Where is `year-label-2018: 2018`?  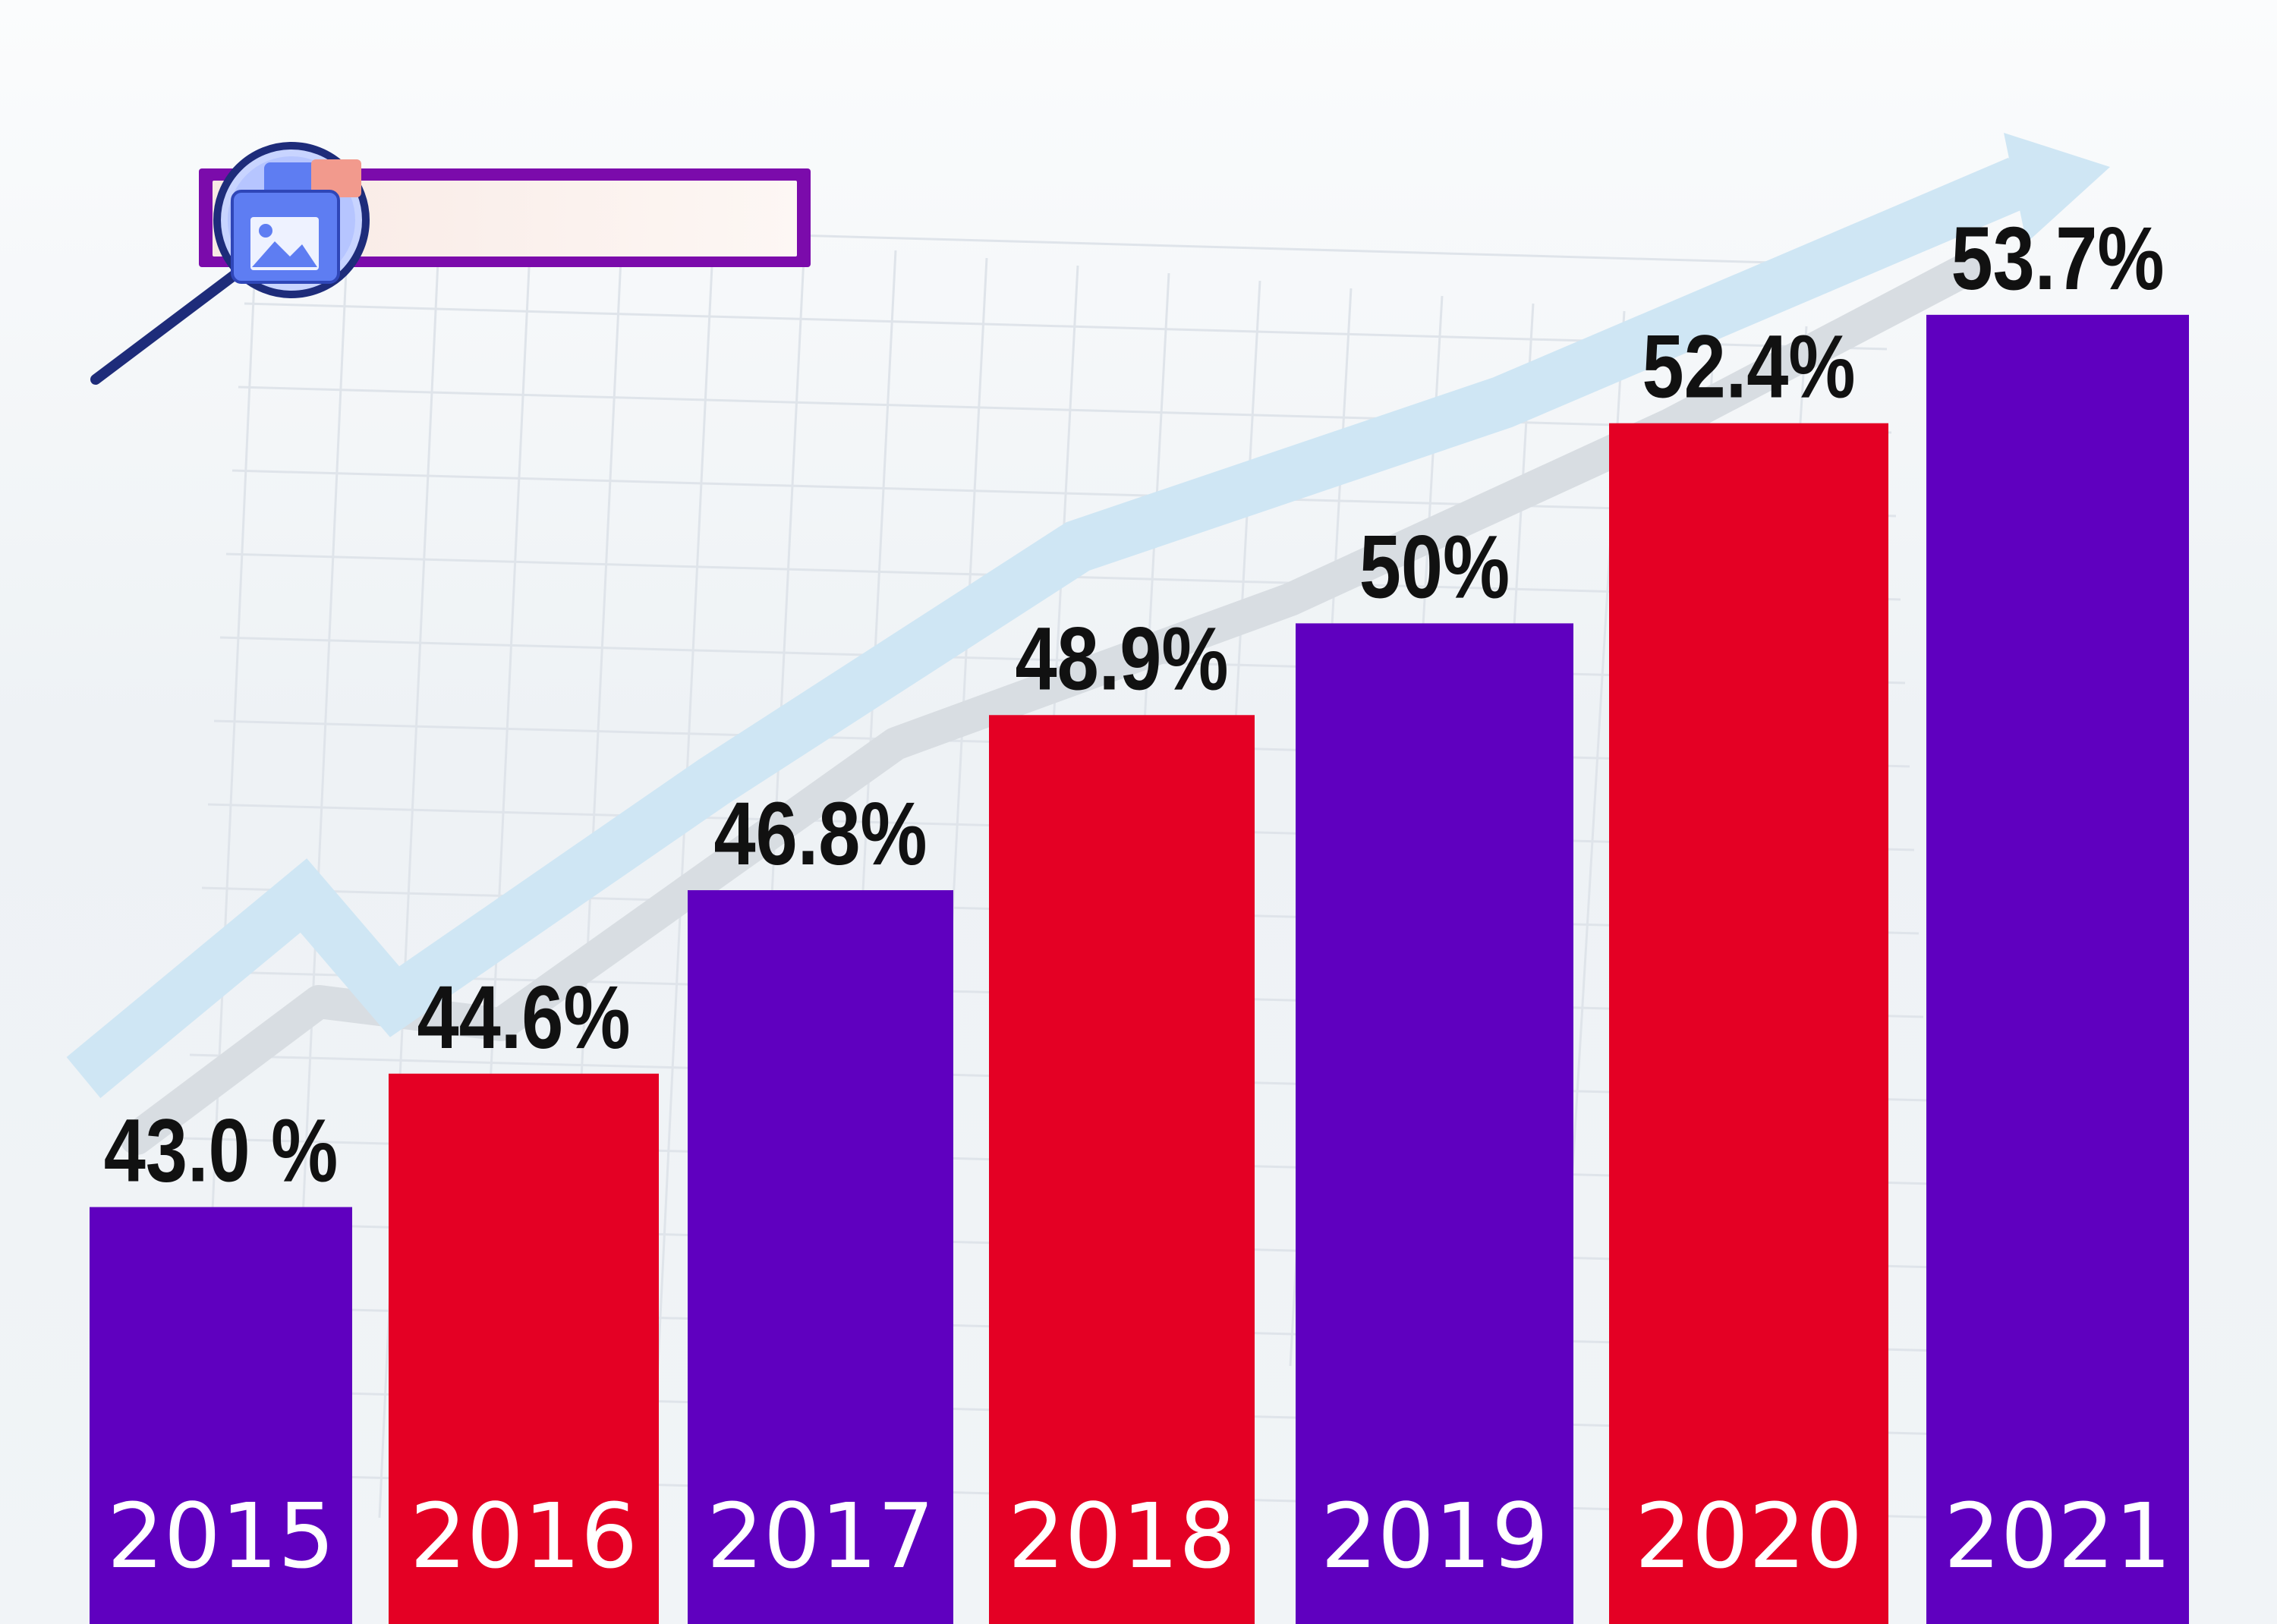
year-label-2018: 2018 is located at coordinates (1122, 1536).